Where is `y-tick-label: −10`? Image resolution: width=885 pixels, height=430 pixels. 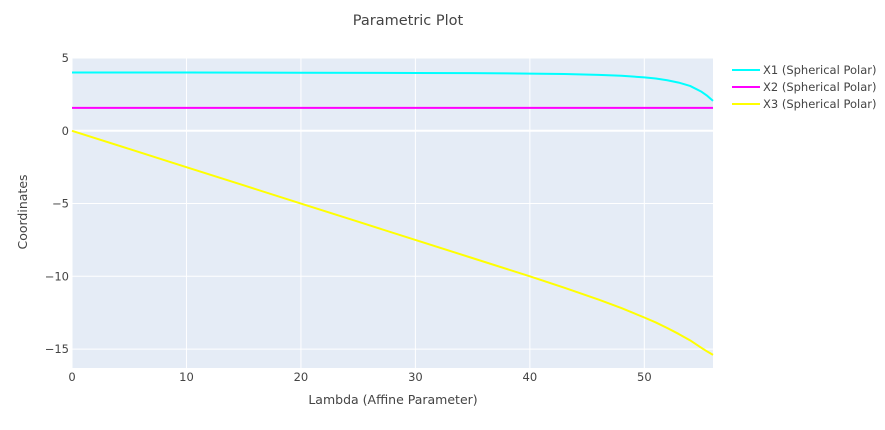
y-tick-label: −10 is located at coordinates (57, 276).